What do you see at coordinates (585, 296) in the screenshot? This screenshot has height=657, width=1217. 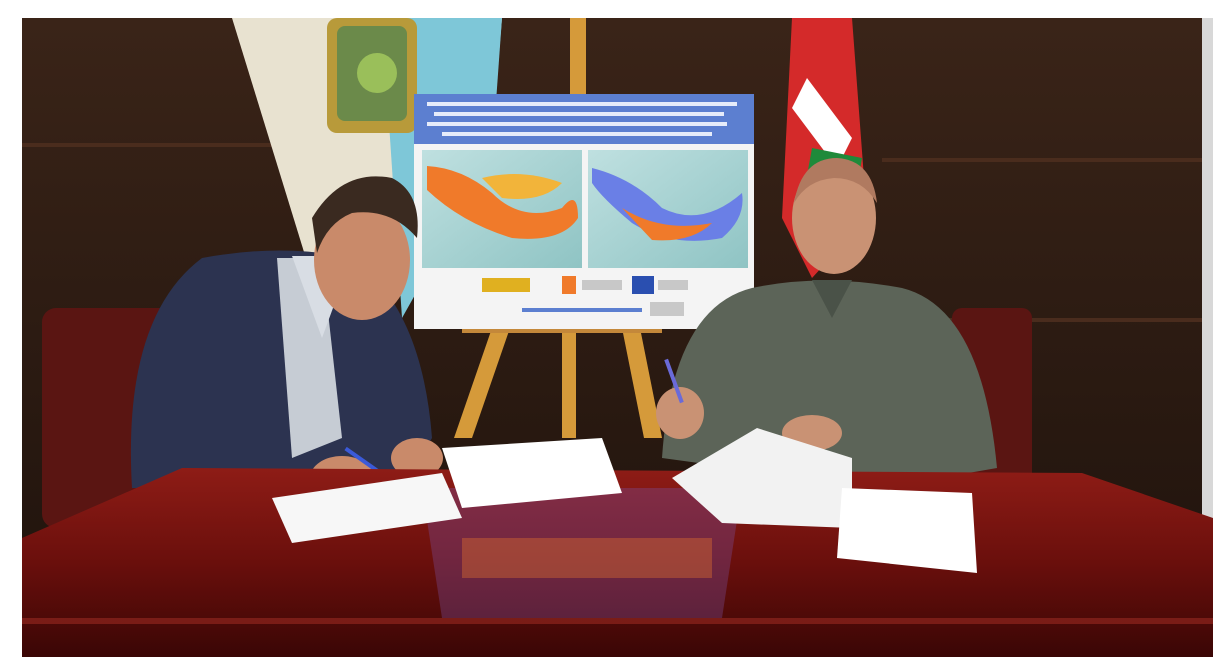 I see `sponsor-logos` at bounding box center [585, 296].